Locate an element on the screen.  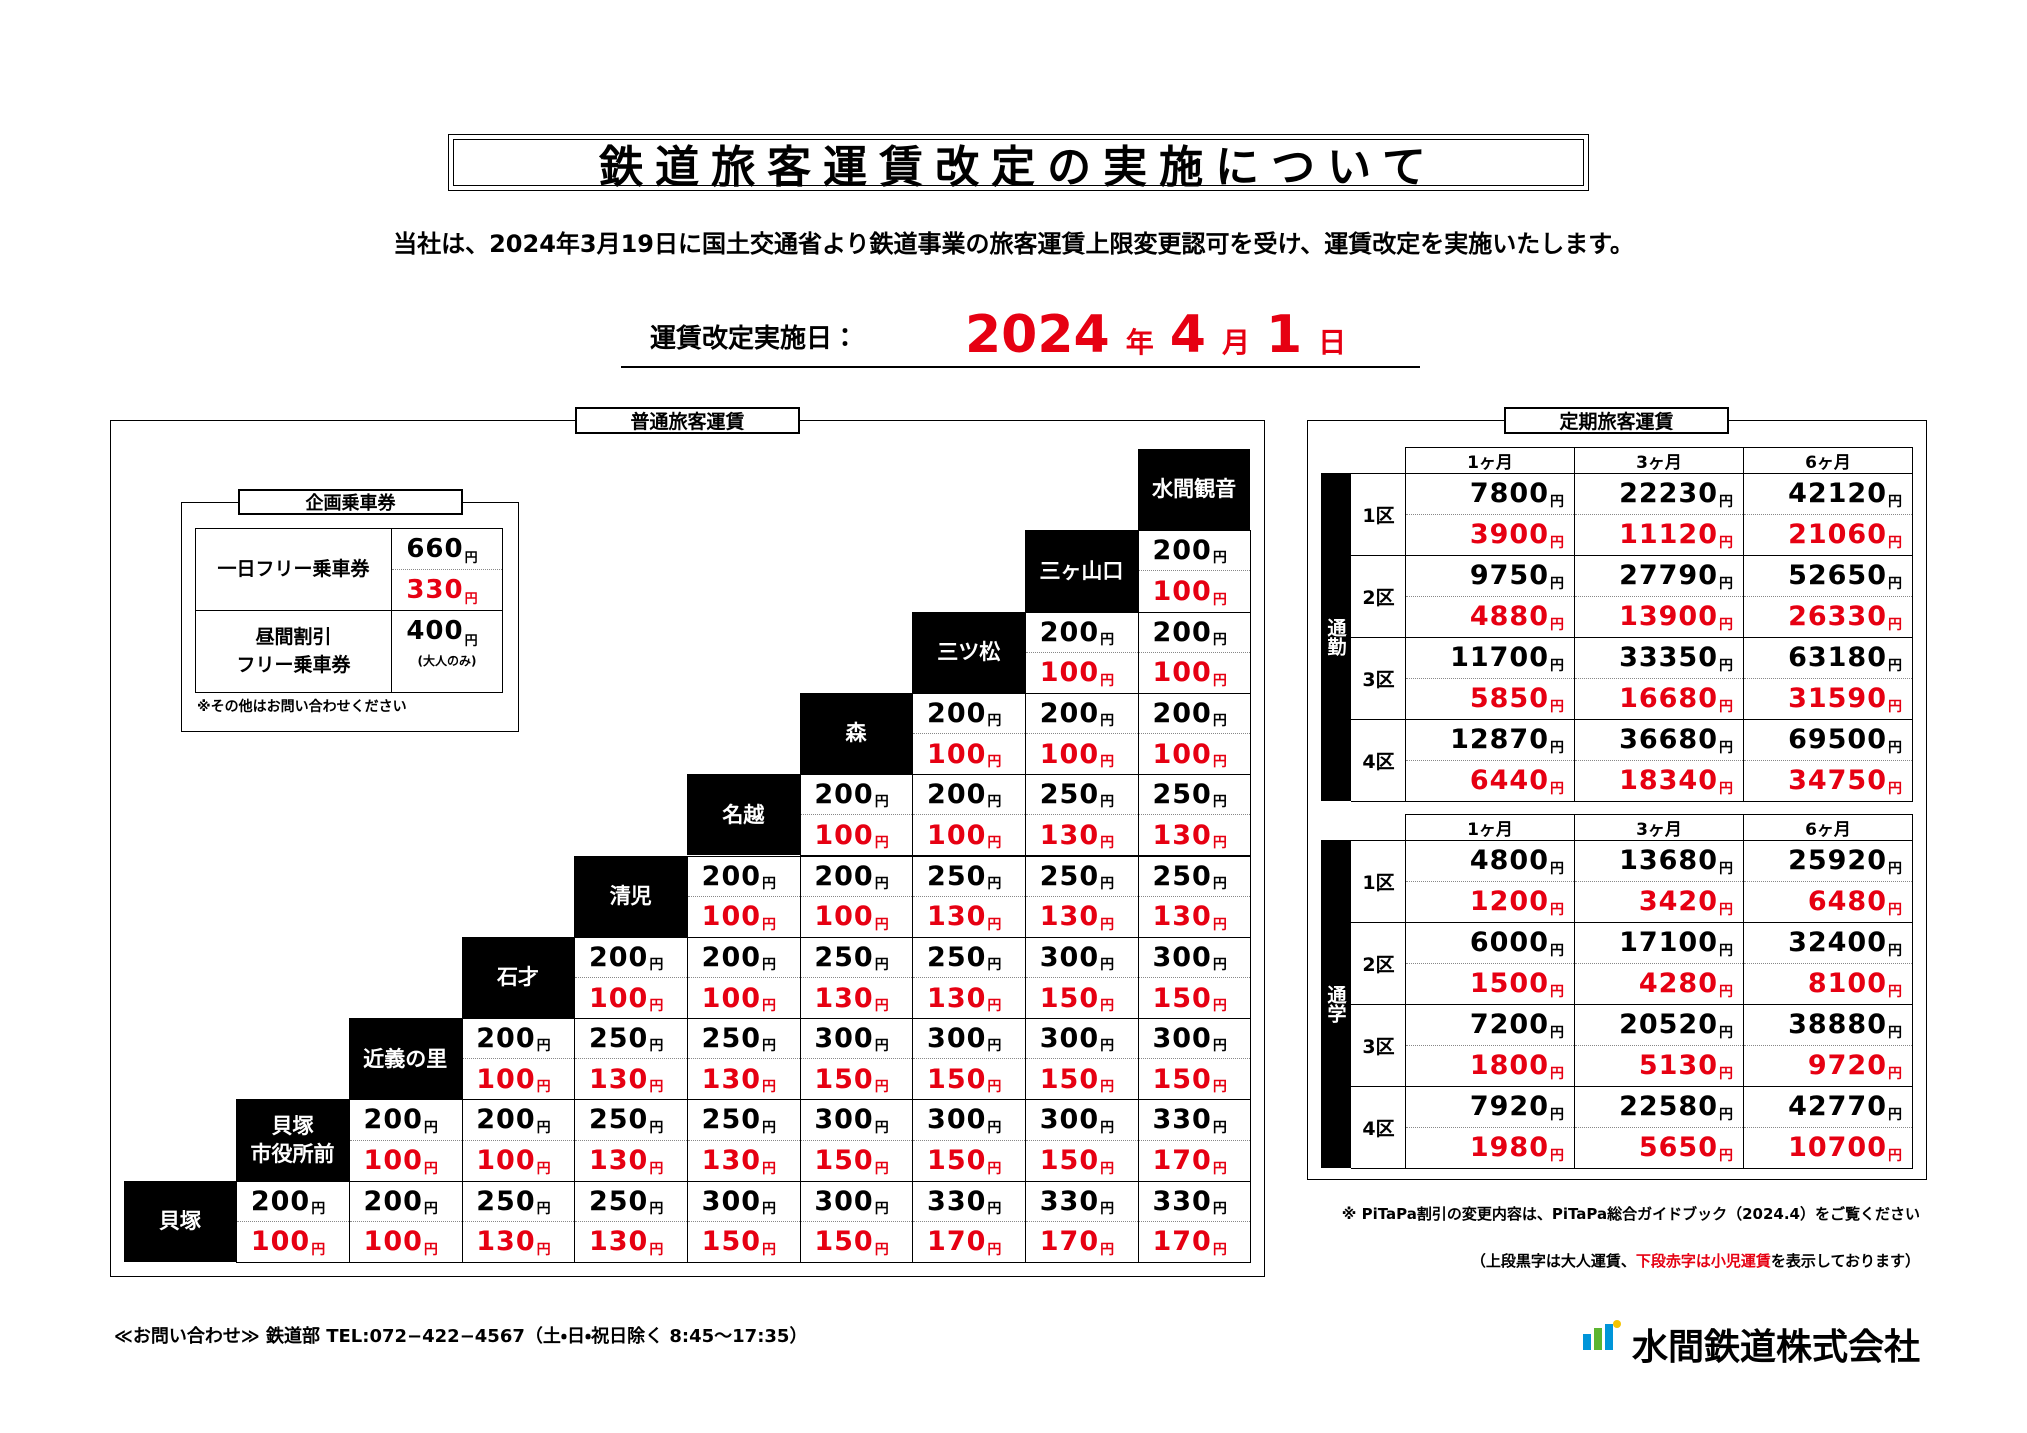
fare: 1200 is located at coordinates (1509, 902).